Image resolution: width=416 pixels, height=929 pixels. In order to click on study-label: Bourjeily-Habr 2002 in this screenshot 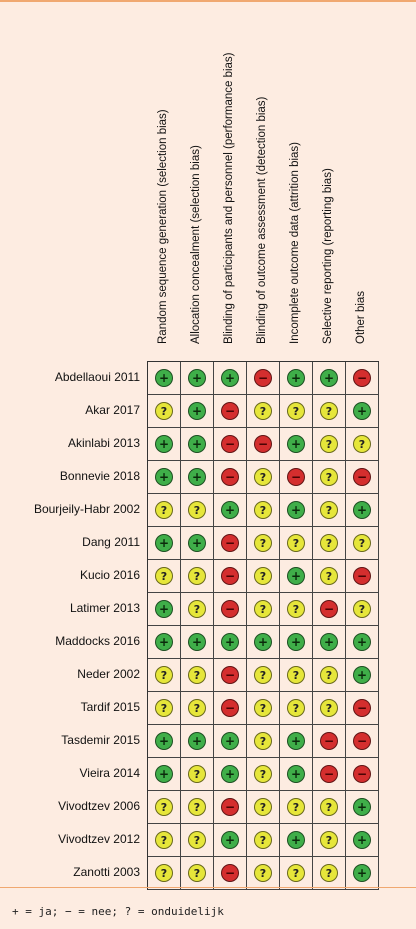, I will do `click(86, 509)`.